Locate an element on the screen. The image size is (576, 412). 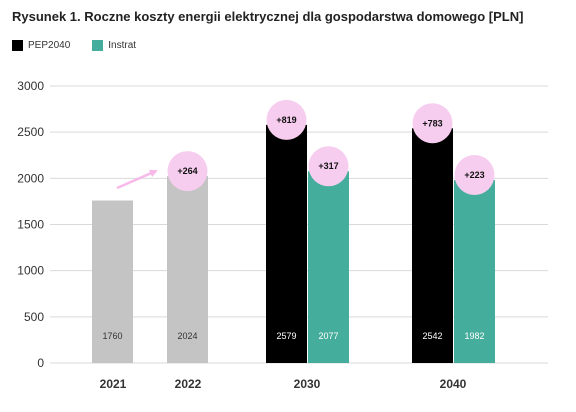
x-category-label: 2021 is located at coordinates (113, 384).